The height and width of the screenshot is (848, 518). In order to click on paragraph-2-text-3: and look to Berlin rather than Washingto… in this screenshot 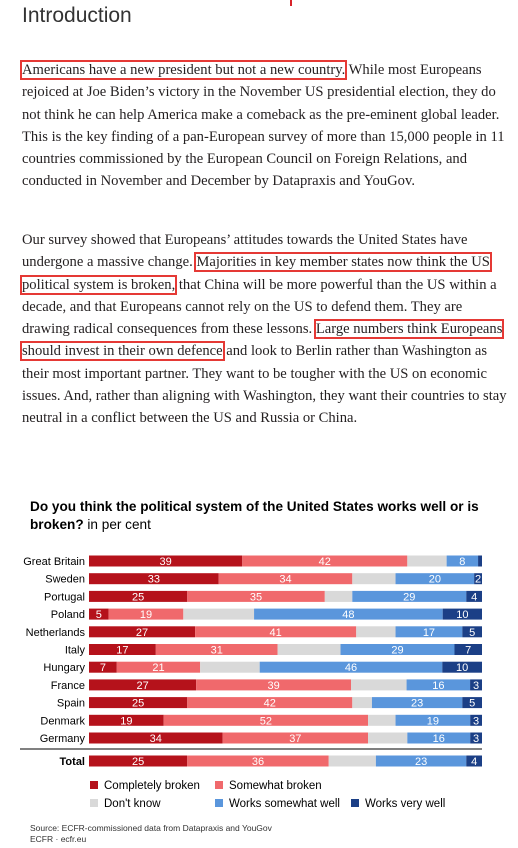, I will do `click(264, 385)`.